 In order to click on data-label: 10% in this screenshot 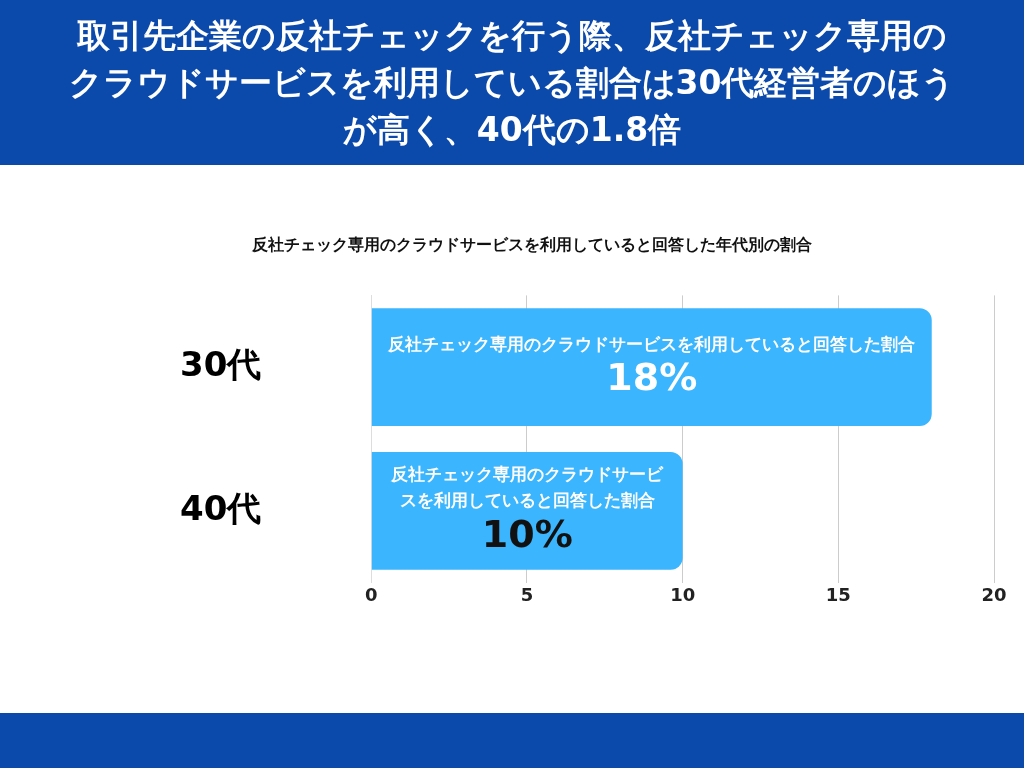, I will do `click(527, 533)`.